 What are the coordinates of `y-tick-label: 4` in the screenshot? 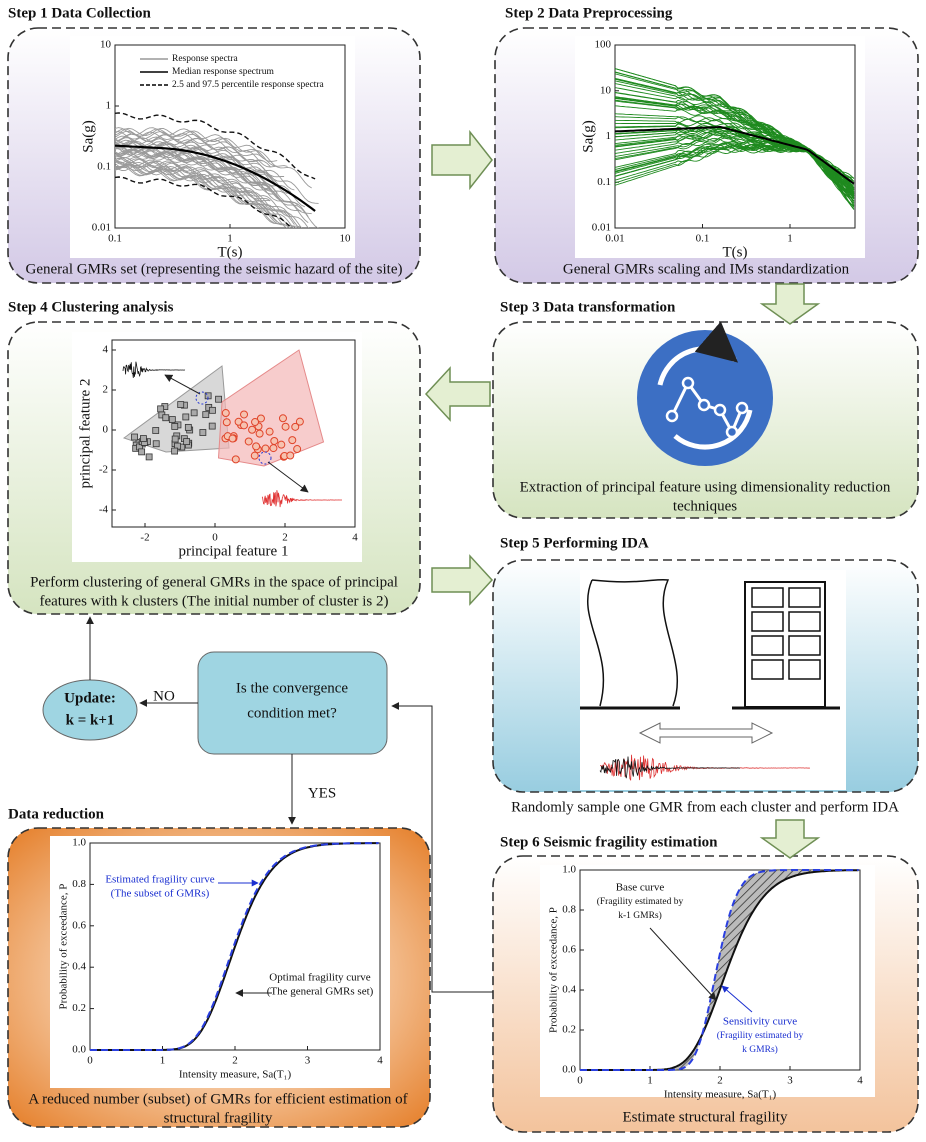 It's located at (106, 350).